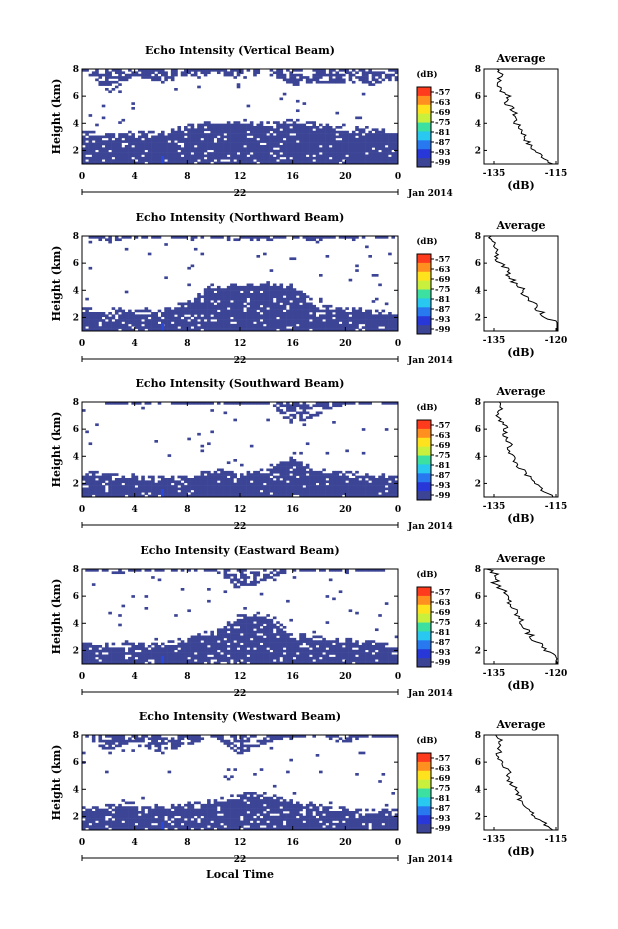  What do you see at coordinates (556, 341) in the screenshot?
I see `average-x-label: -120` at bounding box center [556, 341].